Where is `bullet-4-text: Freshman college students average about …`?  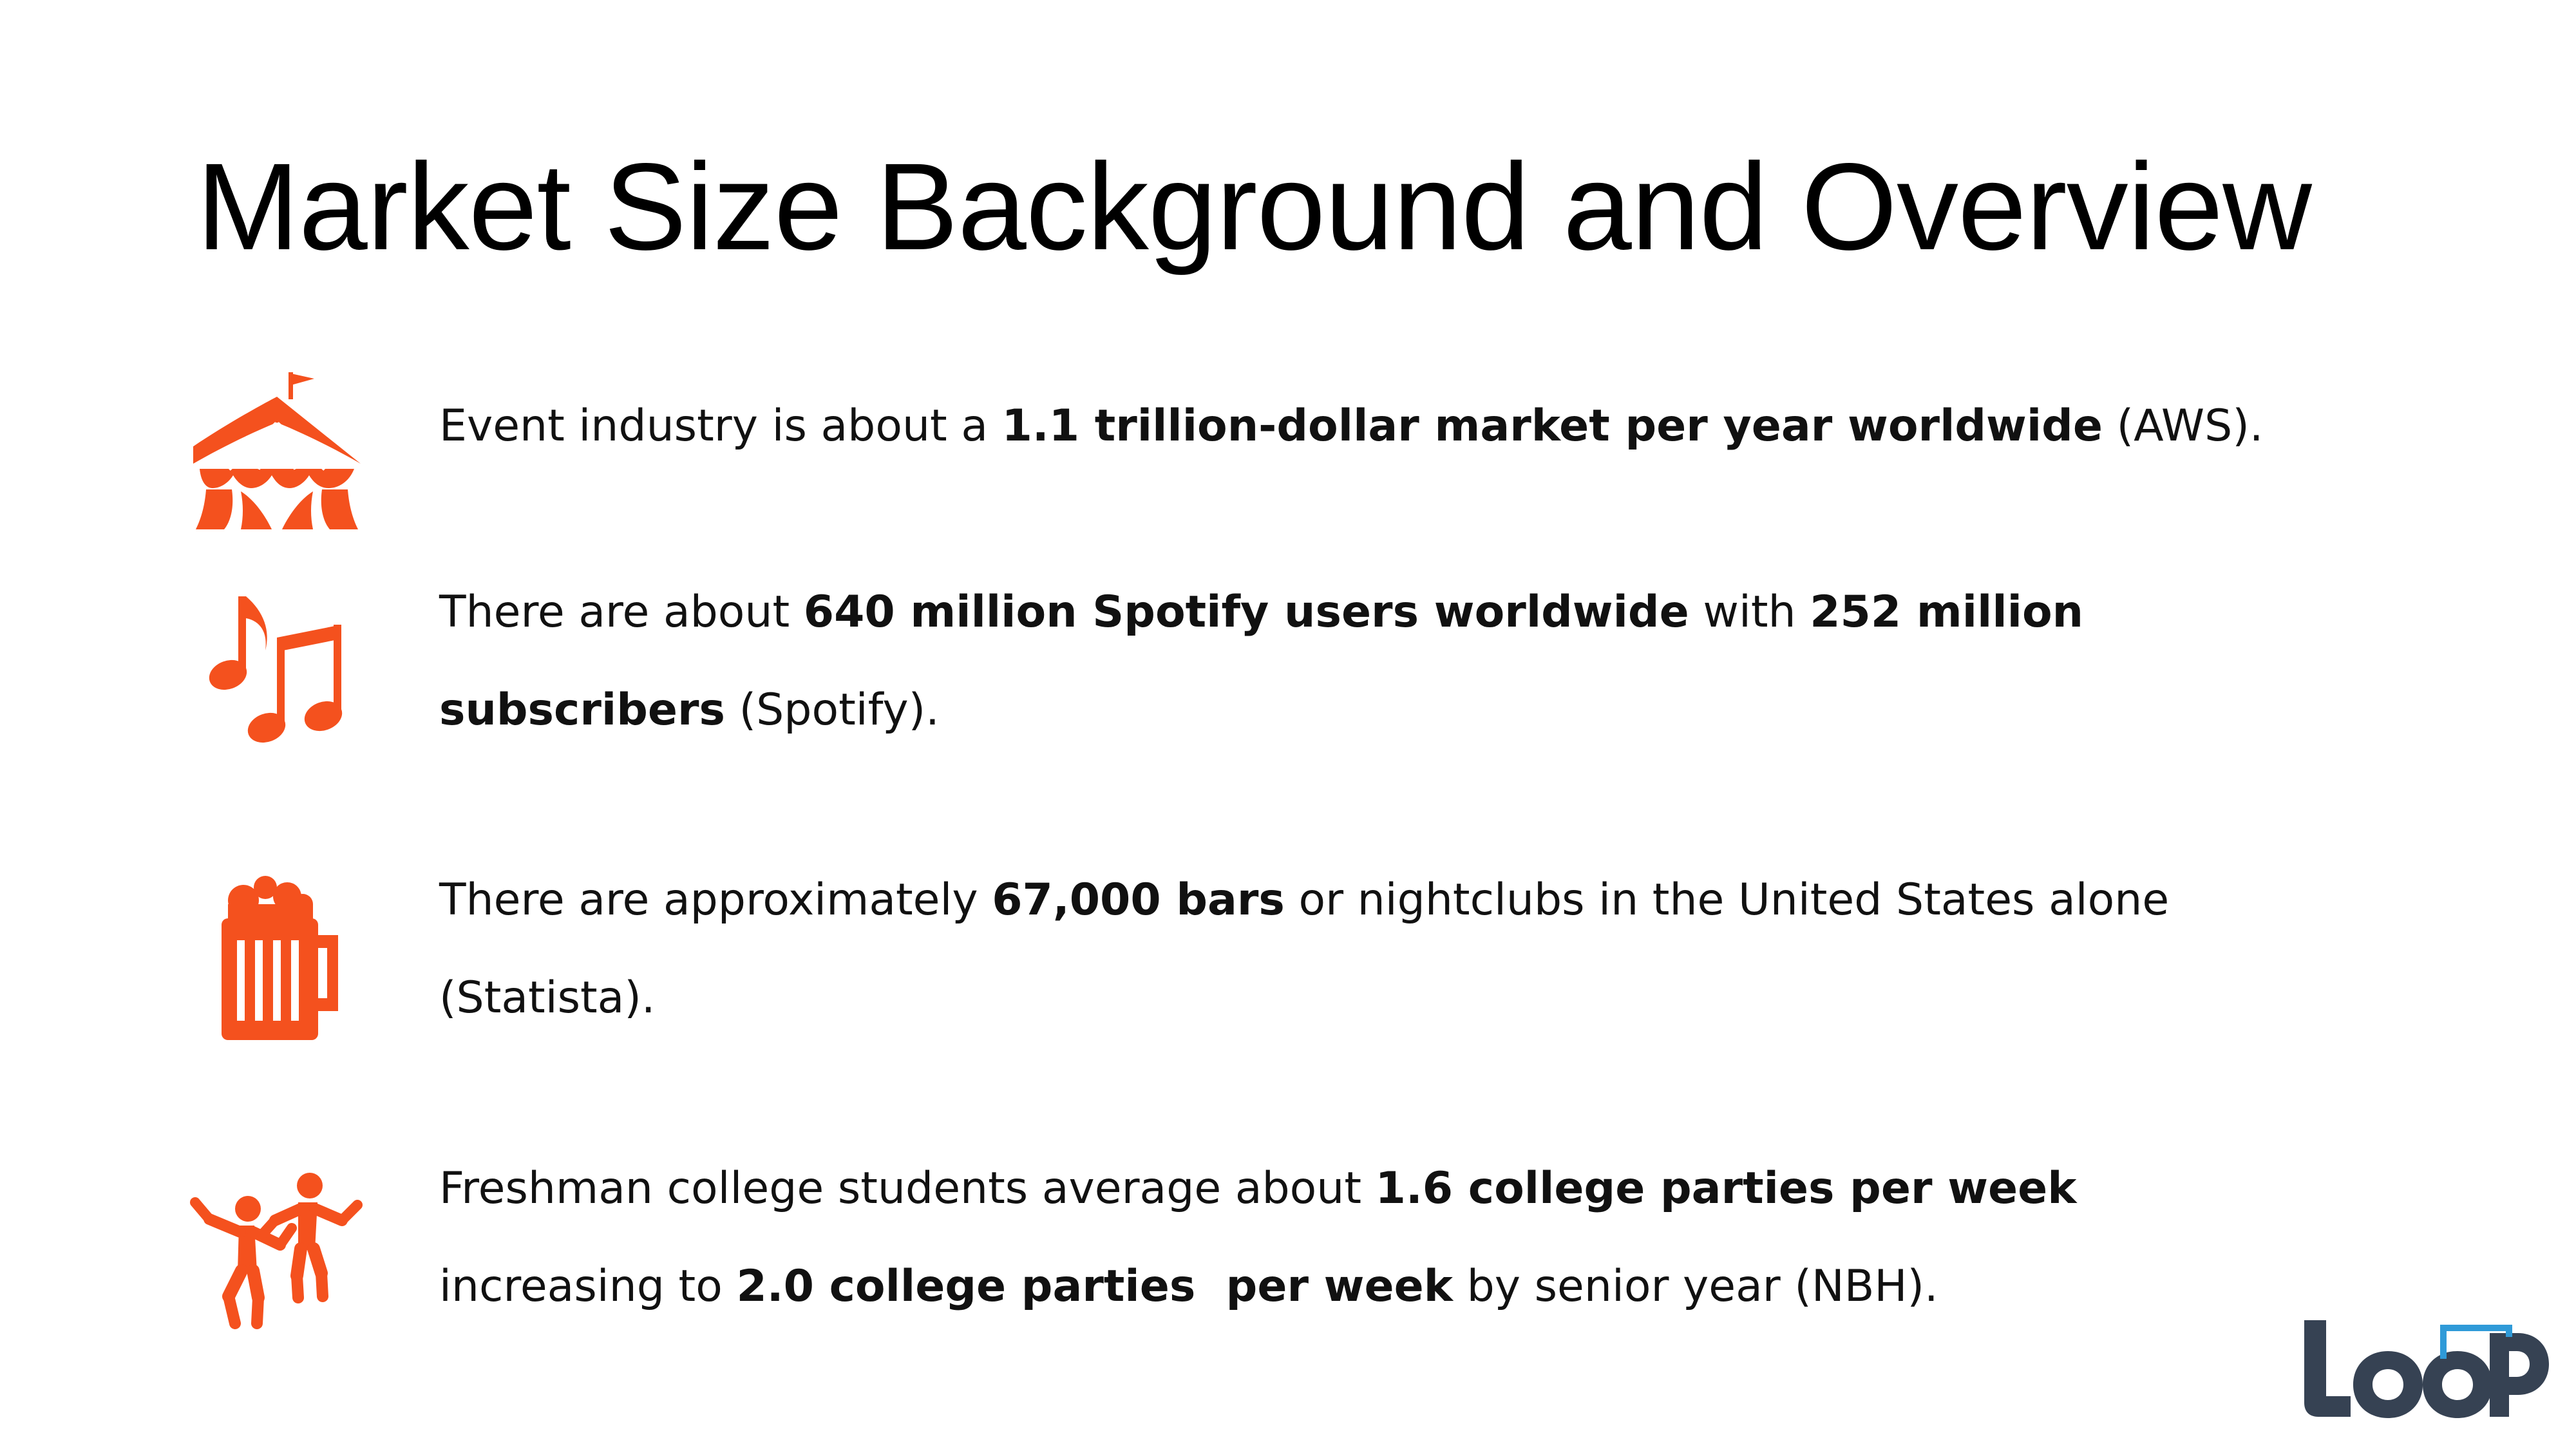 bullet-4-text: Freshman college students average about … is located at coordinates (1257, 1238).